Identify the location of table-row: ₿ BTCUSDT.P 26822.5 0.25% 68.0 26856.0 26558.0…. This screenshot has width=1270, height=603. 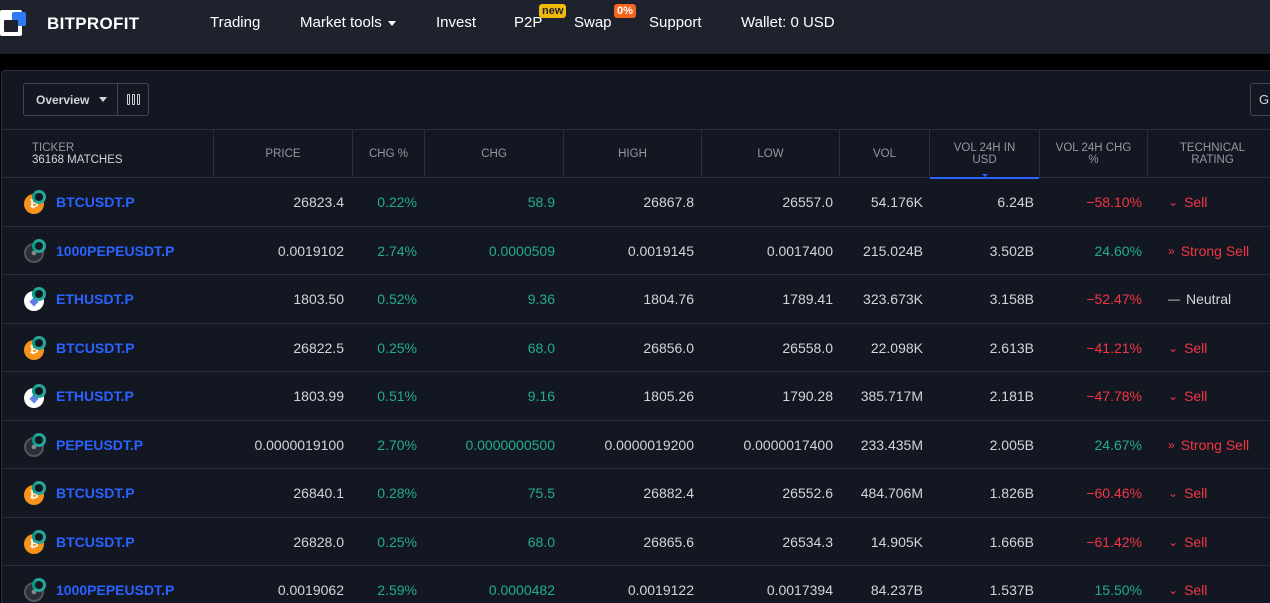
(636, 348).